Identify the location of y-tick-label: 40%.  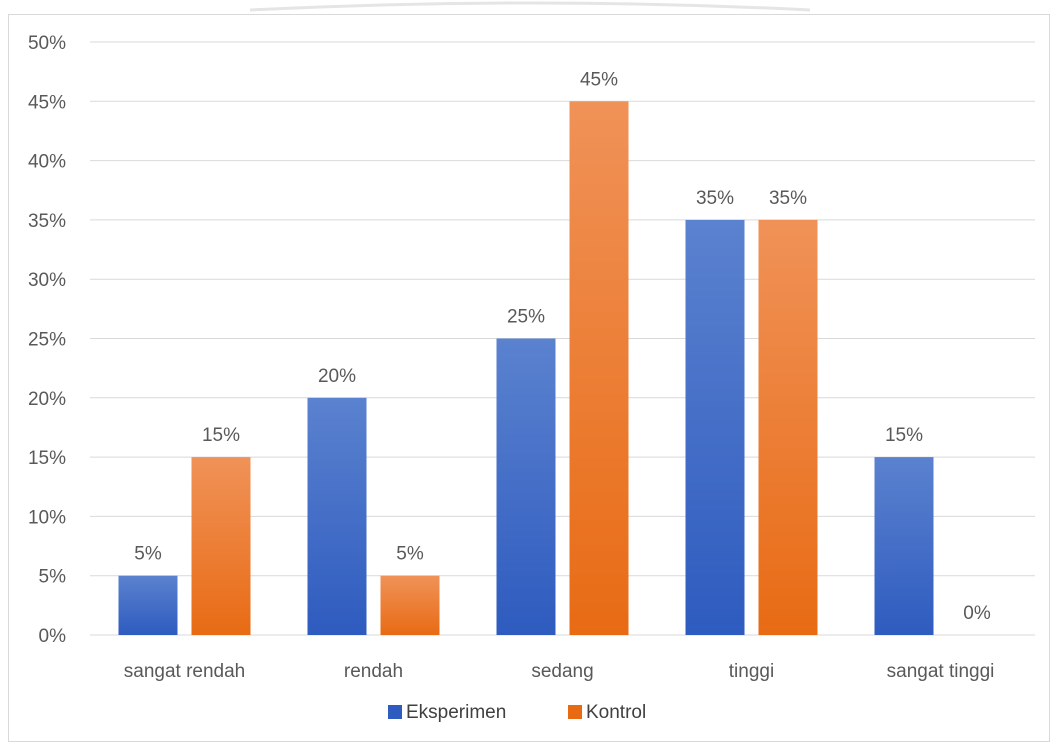
(47, 162).